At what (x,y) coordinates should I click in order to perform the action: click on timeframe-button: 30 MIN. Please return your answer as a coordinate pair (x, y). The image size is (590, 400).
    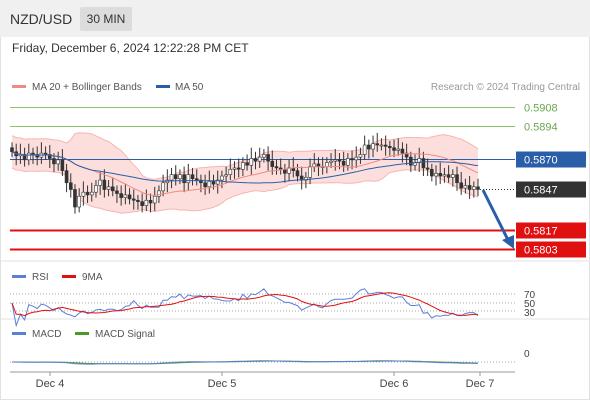
    Looking at the image, I should click on (106, 19).